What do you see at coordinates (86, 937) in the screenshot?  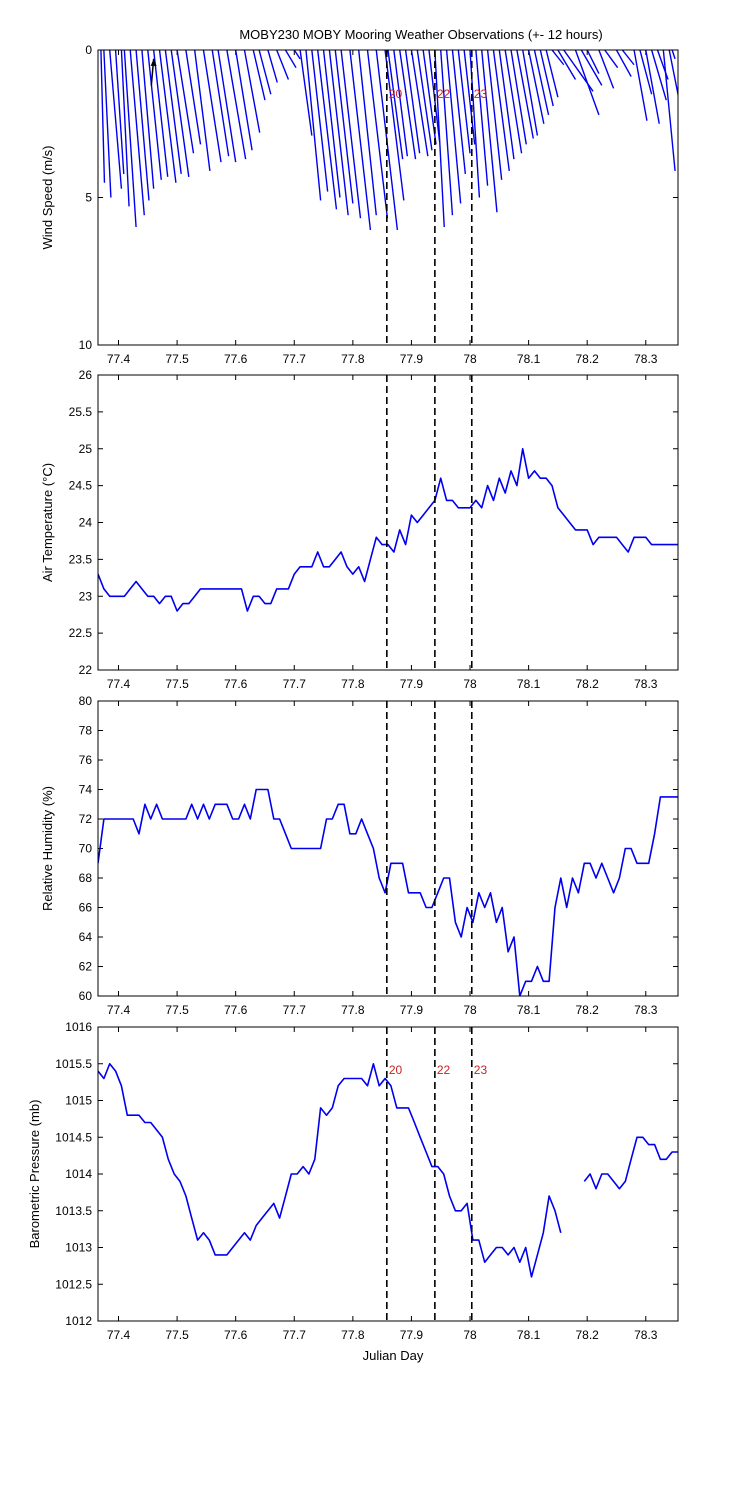 I see `y-tick-label: 64` at bounding box center [86, 937].